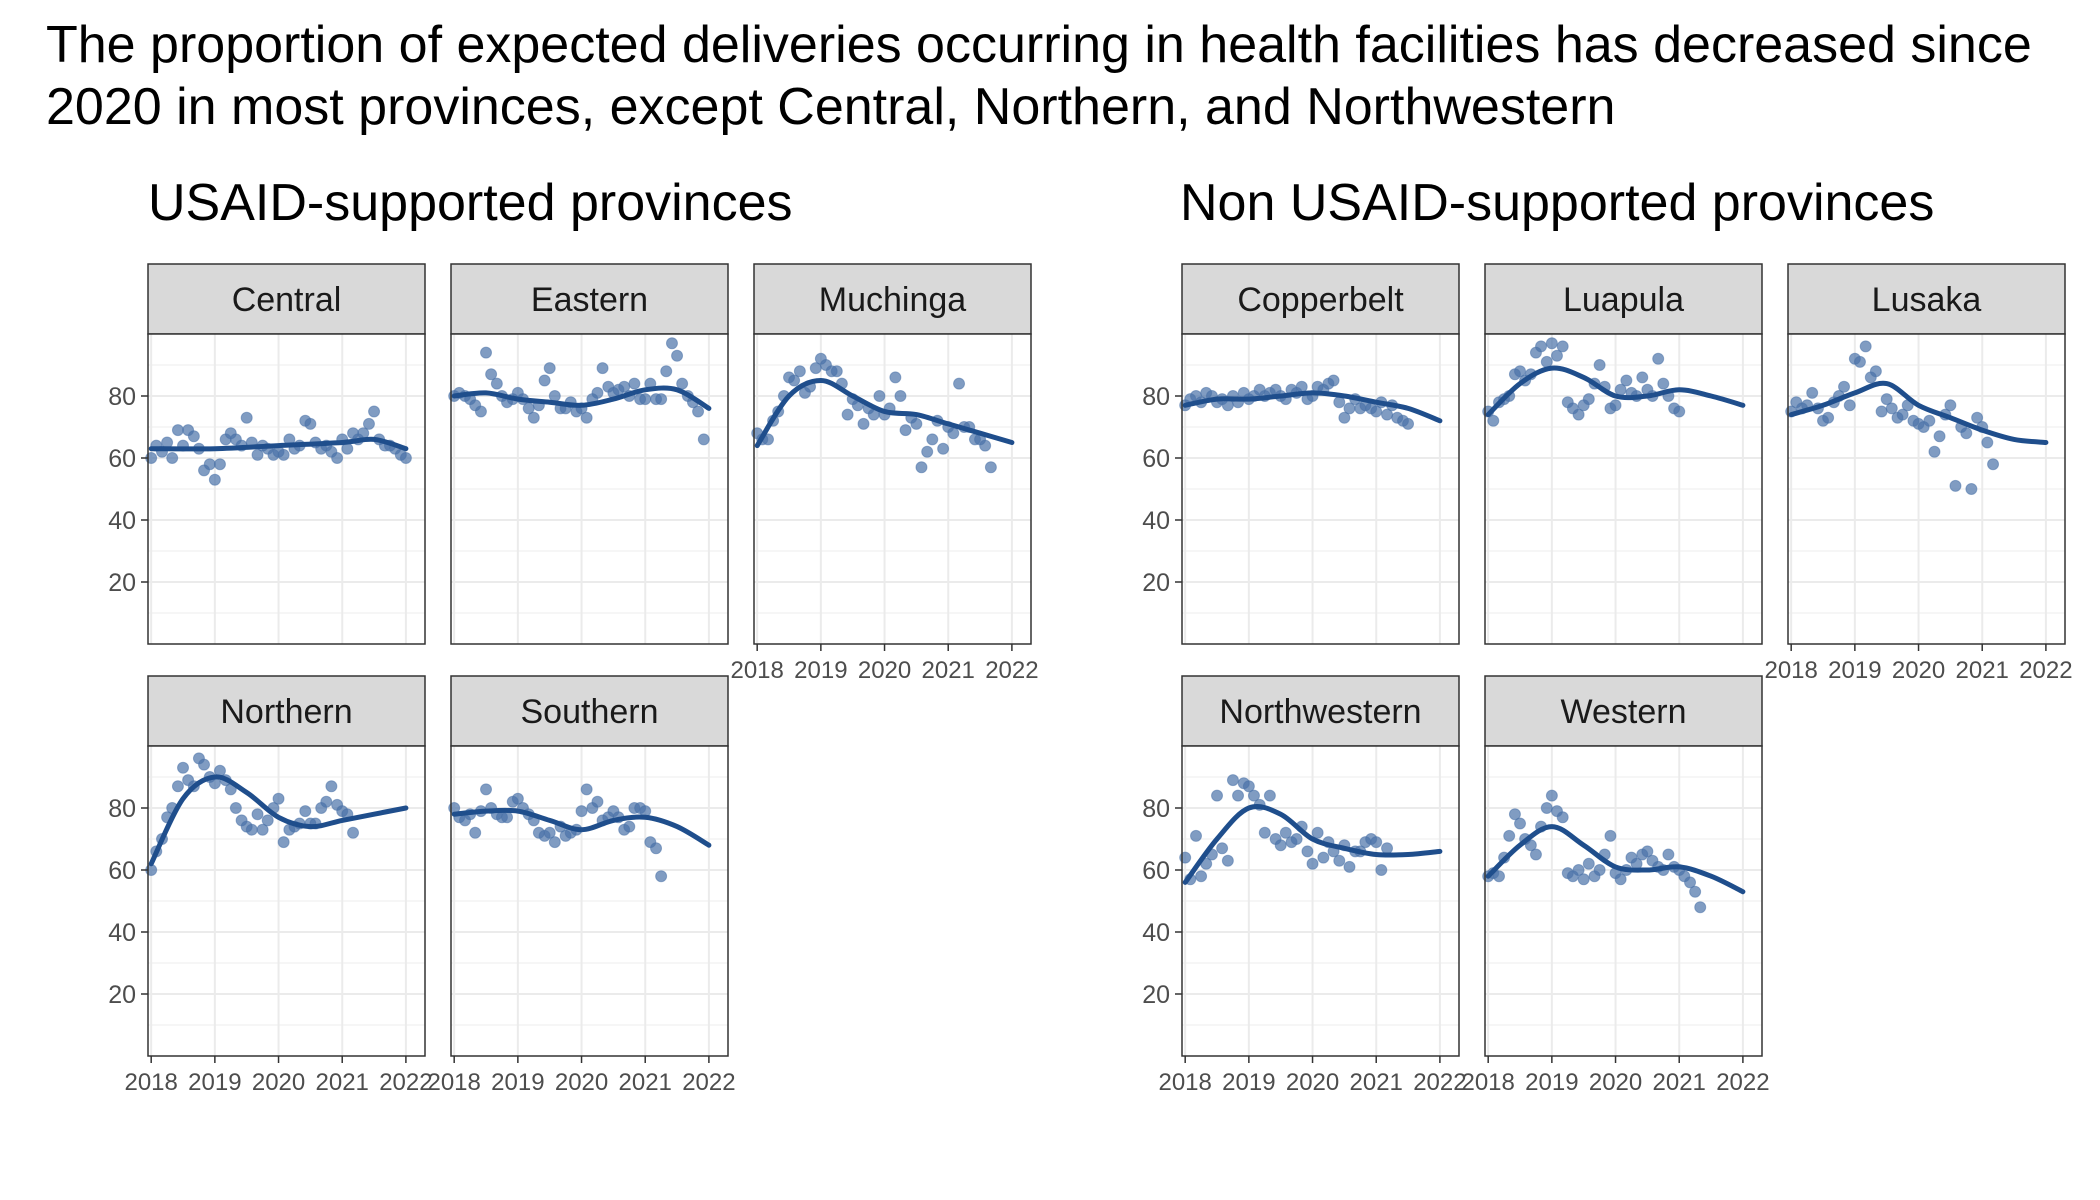  I want to click on panel-strip-label: Northwestern, so click(1320, 712).